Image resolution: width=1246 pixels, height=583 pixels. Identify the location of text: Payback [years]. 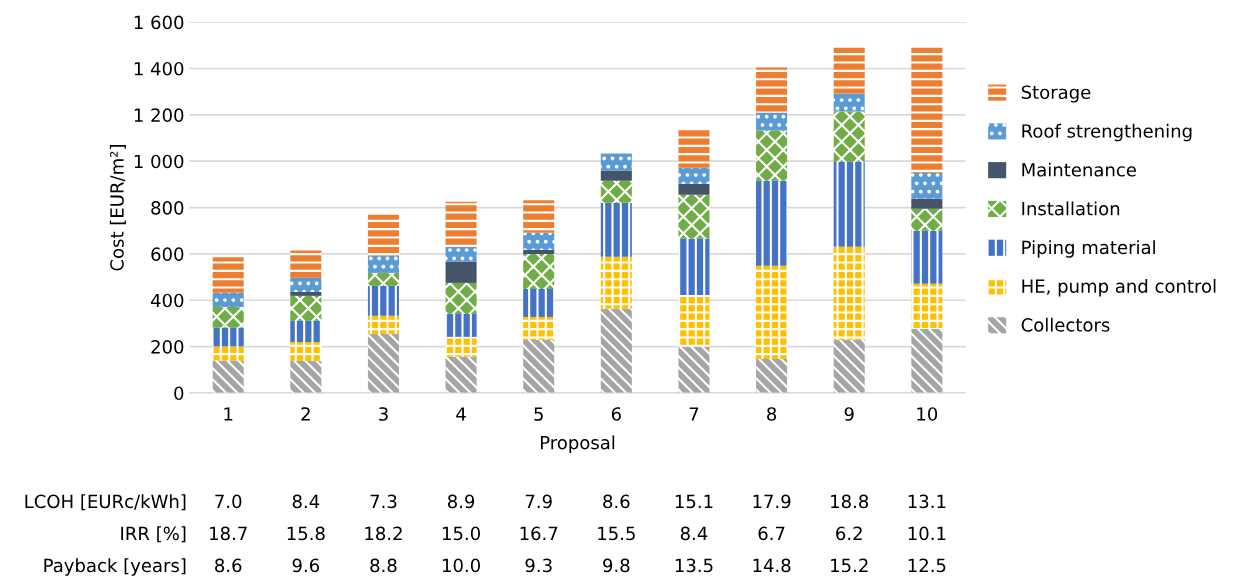
(115, 567).